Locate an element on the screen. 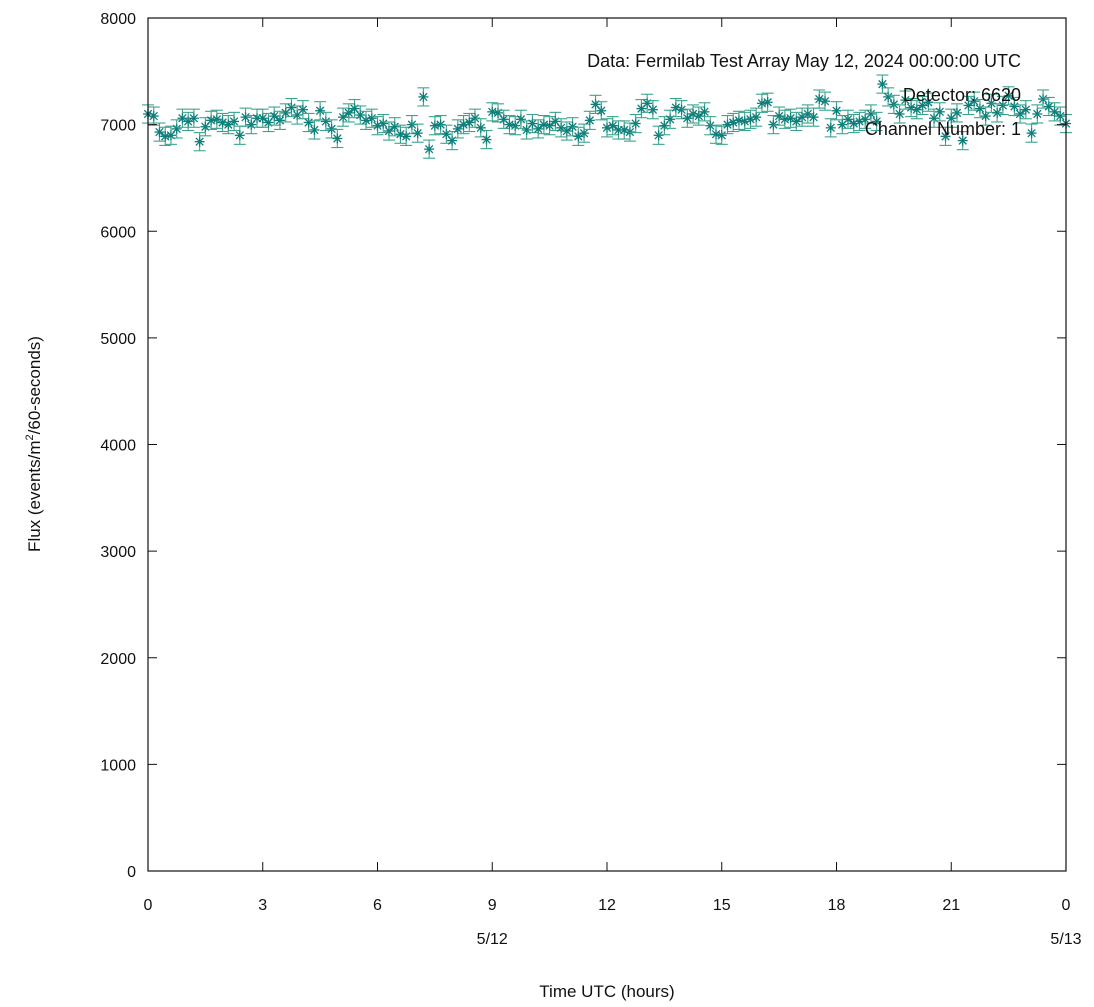  x-tick-label: 3 is located at coordinates (262, 905).